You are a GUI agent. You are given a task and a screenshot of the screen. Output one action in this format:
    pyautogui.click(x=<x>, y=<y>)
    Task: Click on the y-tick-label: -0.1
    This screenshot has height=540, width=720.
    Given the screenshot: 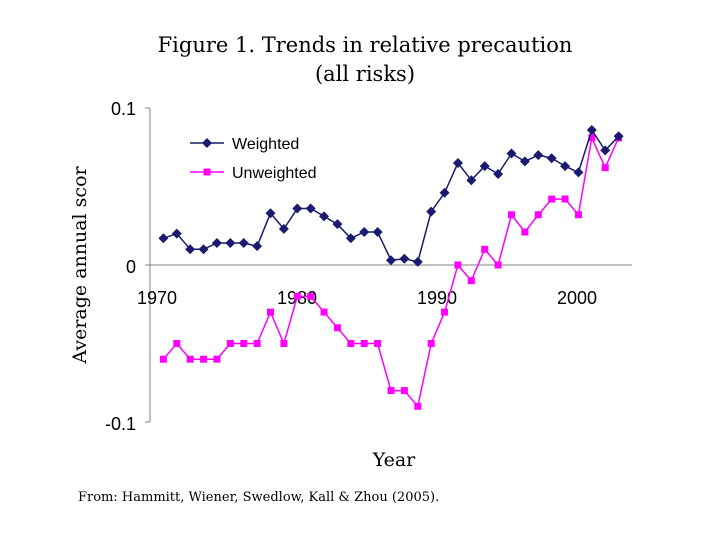 What is the action you would take?
    pyautogui.click(x=120, y=424)
    